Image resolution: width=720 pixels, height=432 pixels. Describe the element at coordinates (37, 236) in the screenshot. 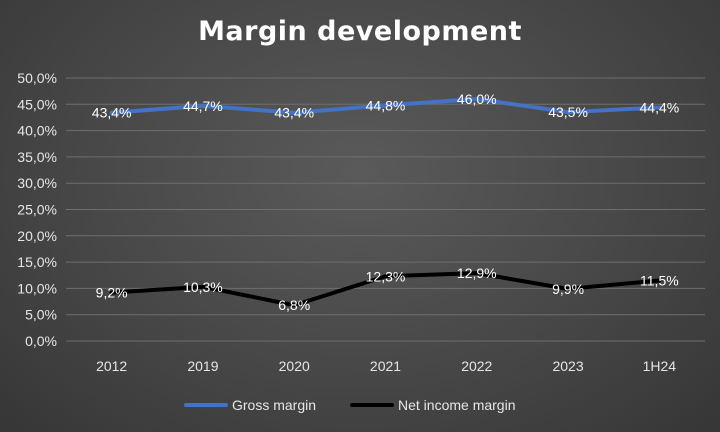

I see `y-tick-label: 20,0%` at that location.